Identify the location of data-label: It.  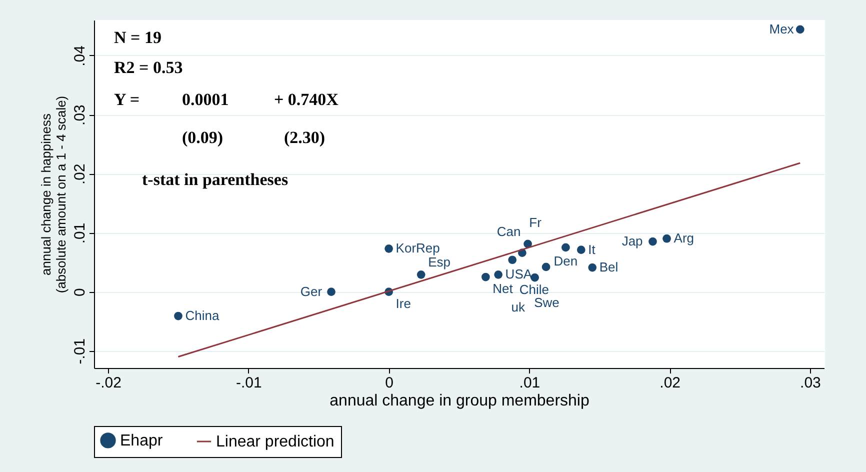
(592, 249).